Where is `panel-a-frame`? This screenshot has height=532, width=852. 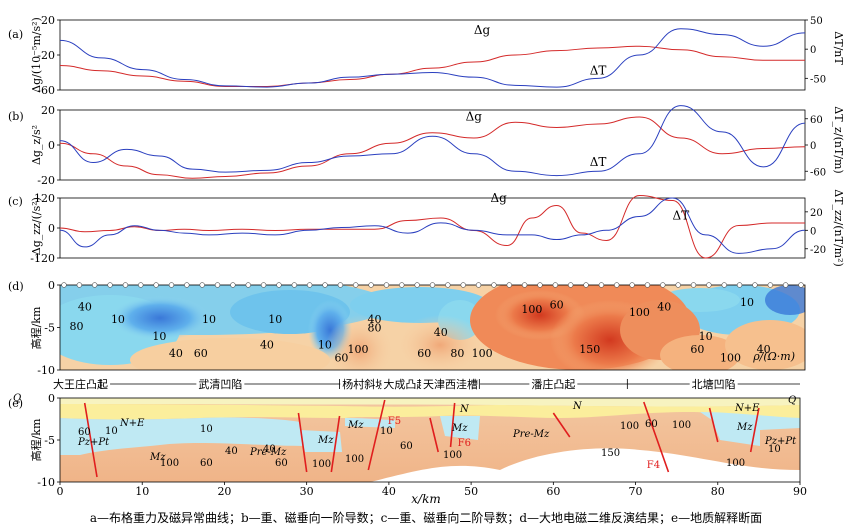 panel-a-frame is located at coordinates (432, 55).